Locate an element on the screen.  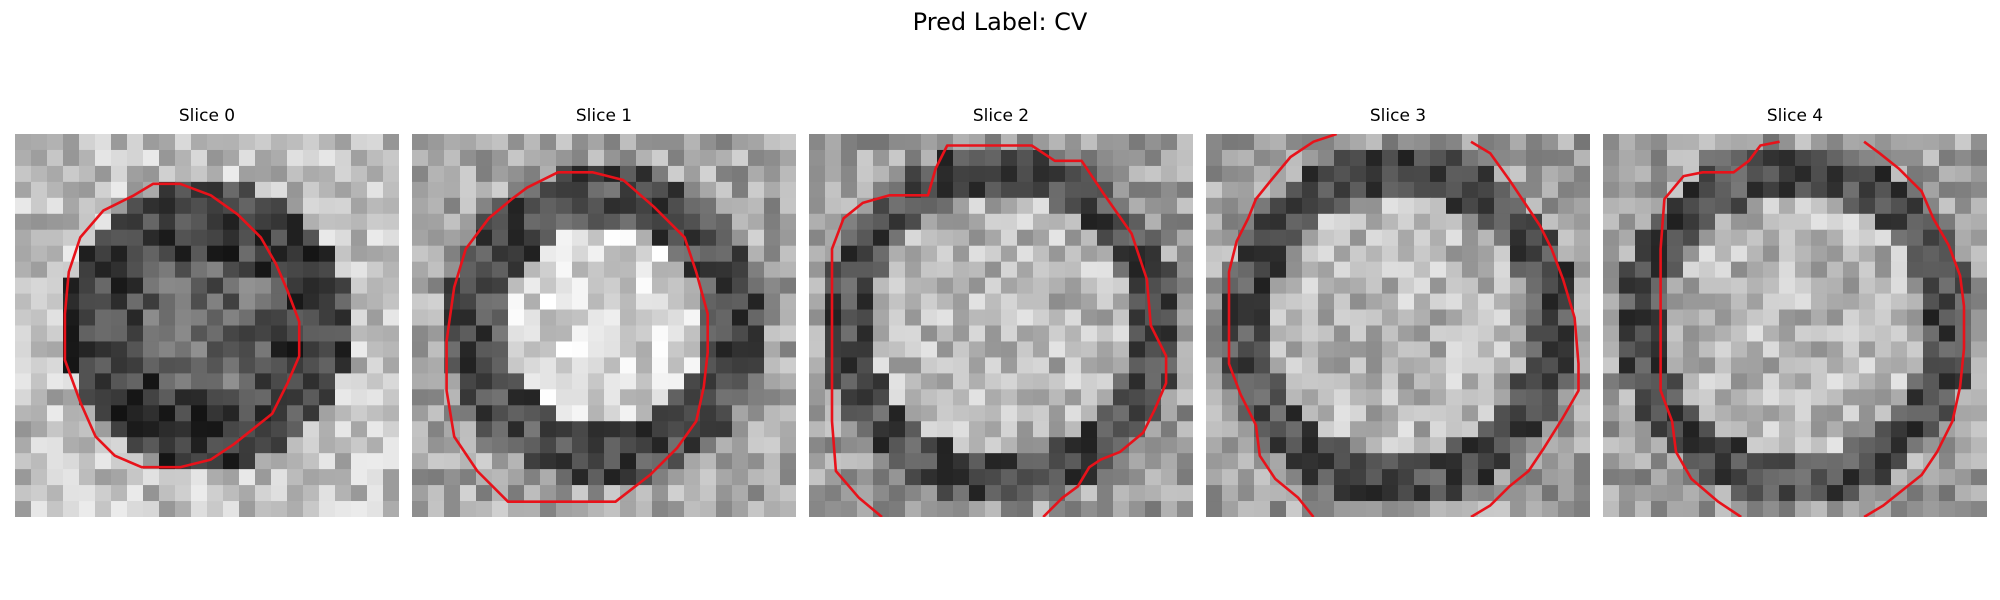
slice-title: Slice 2 is located at coordinates (1001, 116).